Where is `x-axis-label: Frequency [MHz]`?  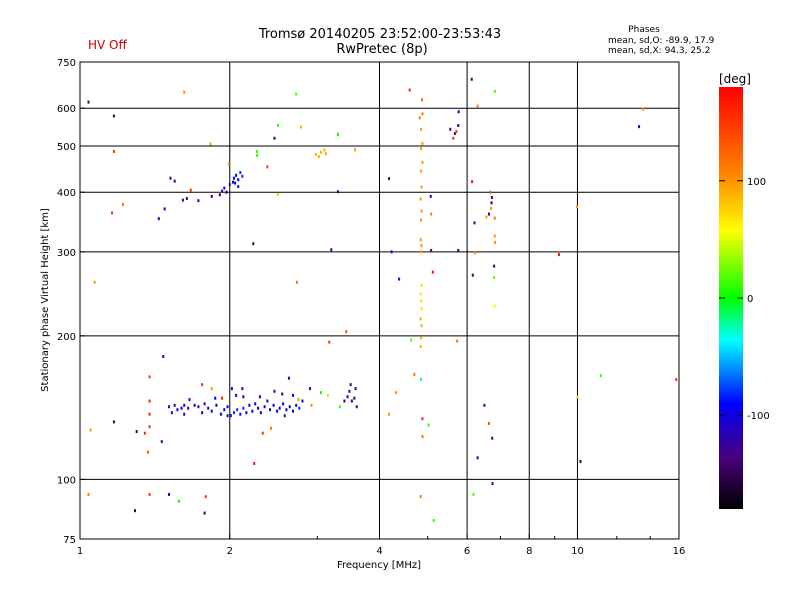 x-axis-label: Frequency [MHz] is located at coordinates (379, 565).